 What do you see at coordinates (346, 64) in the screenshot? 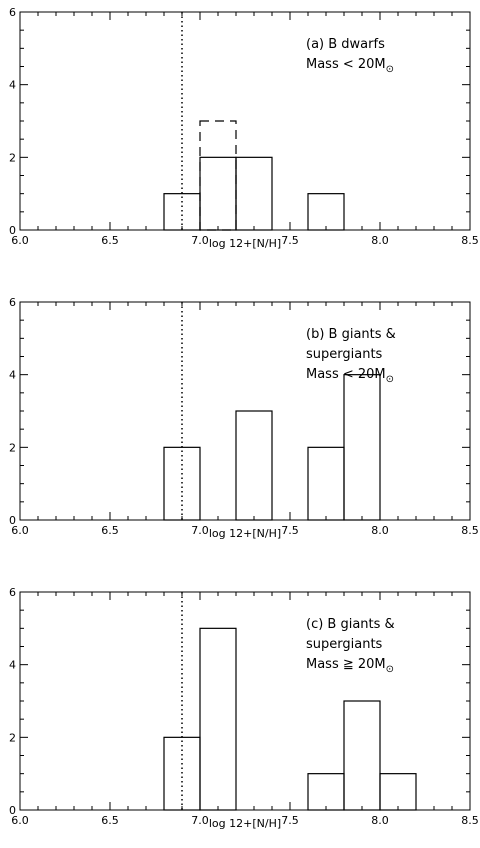
I see `panel-a-mass-text: Mass < 20M` at bounding box center [346, 64].